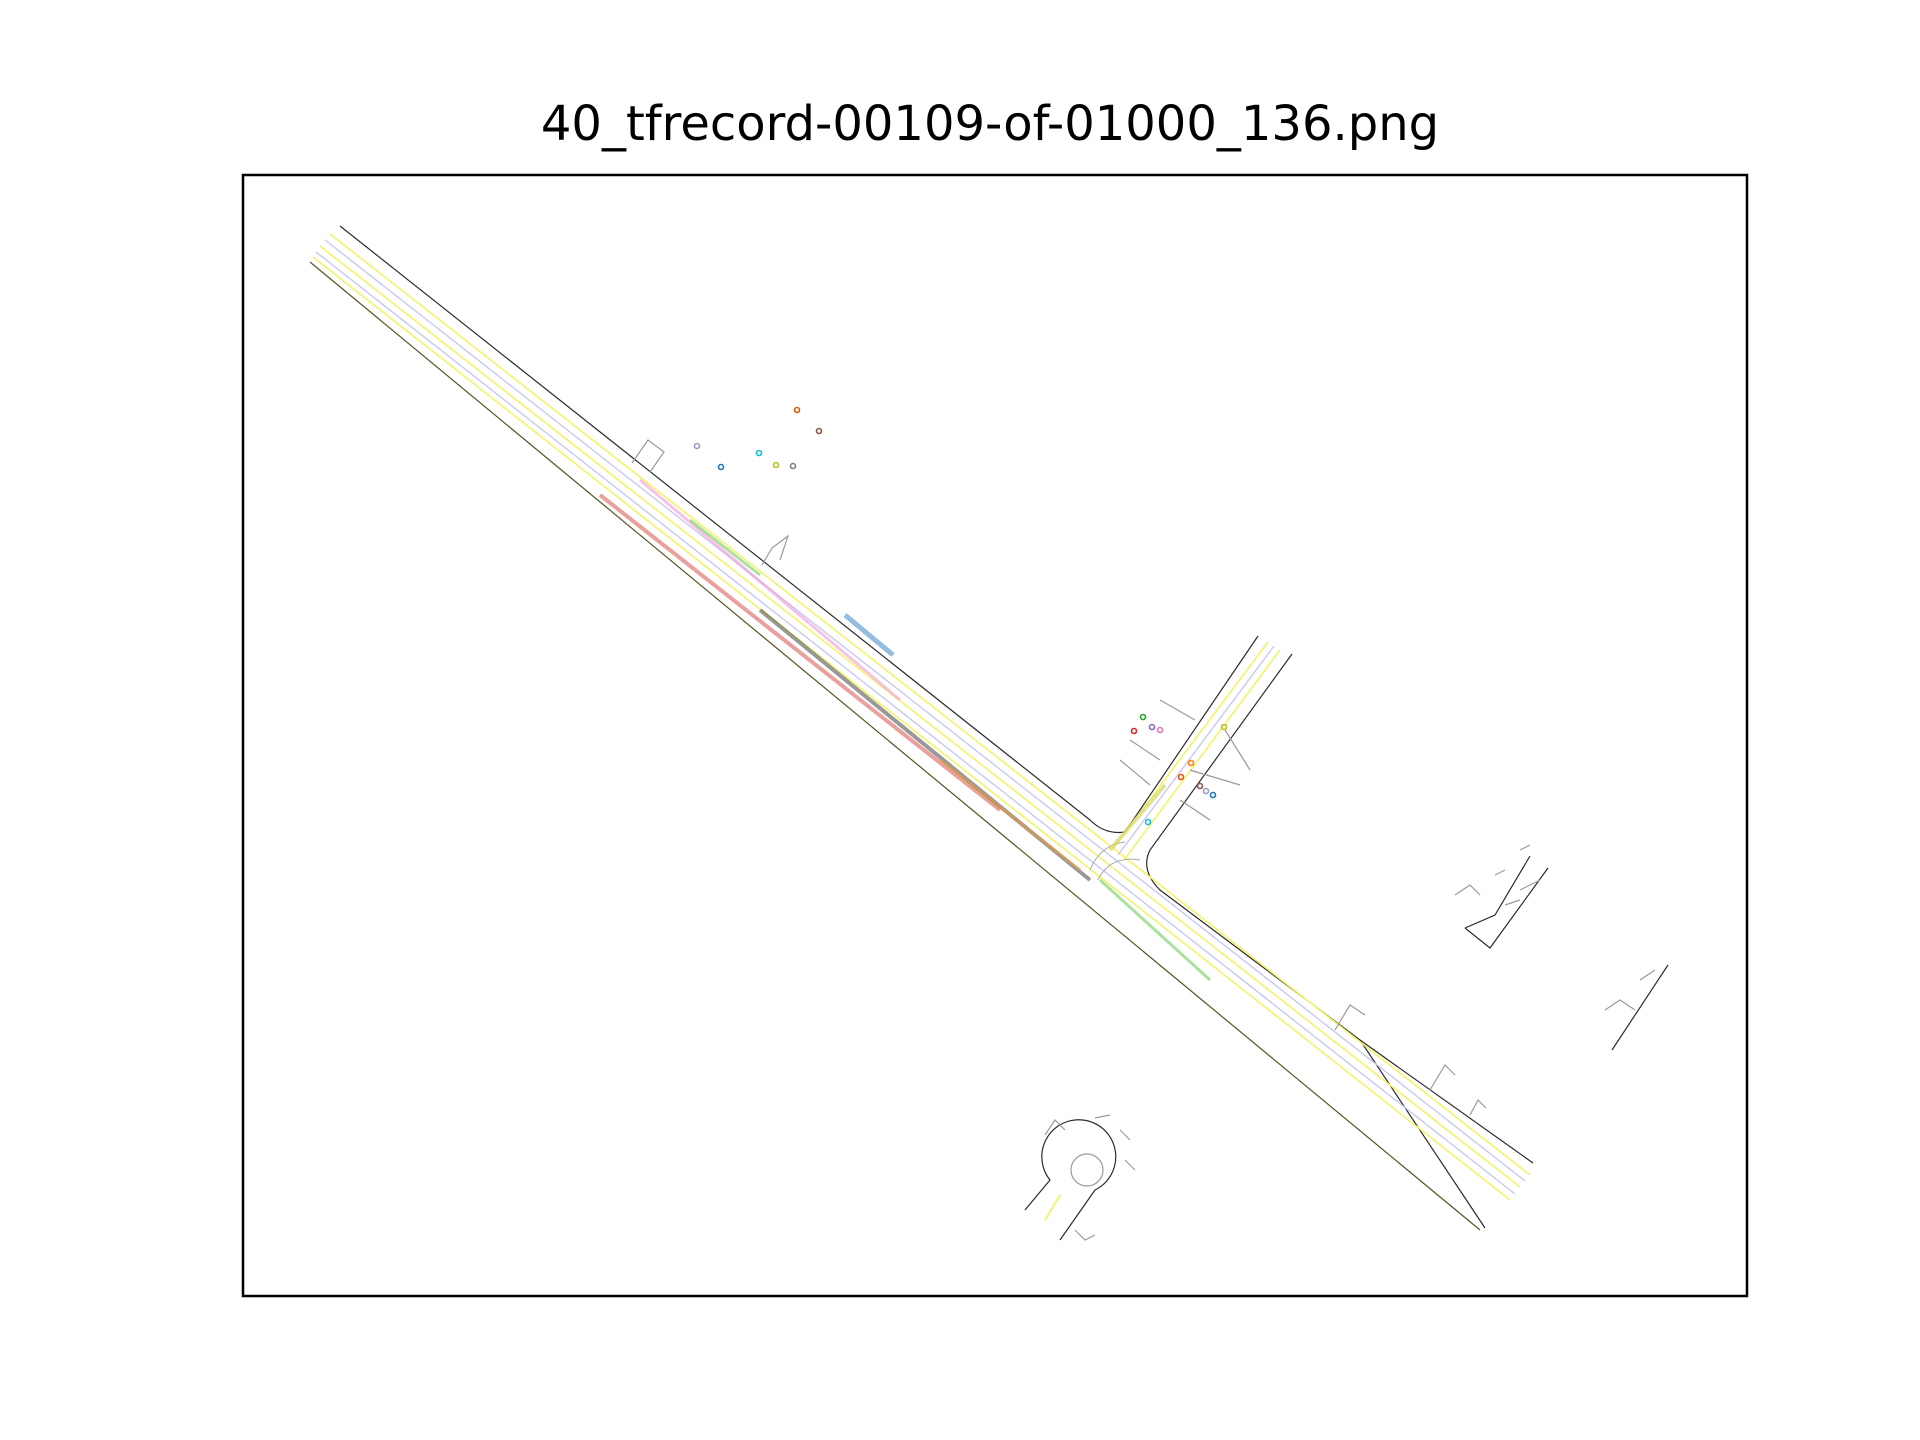 The width and height of the screenshot is (1920, 1440). What do you see at coordinates (1052, 1207) in the screenshot?
I see `roundabout-lane` at bounding box center [1052, 1207].